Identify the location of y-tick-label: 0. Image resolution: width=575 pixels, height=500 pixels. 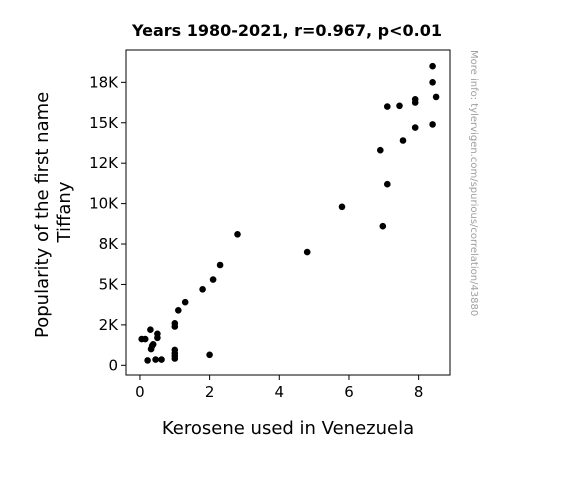
(113, 365).